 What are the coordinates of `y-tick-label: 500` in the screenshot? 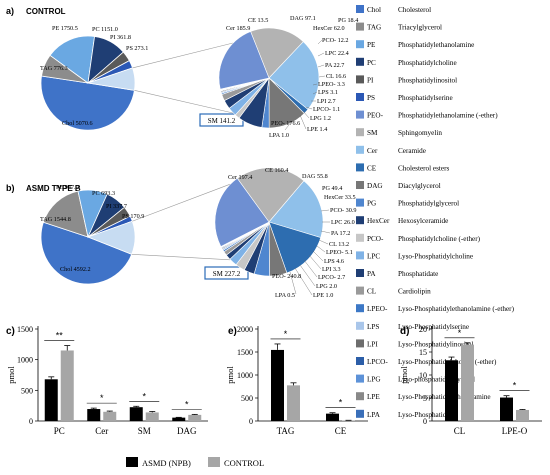 It's located at (27, 390).